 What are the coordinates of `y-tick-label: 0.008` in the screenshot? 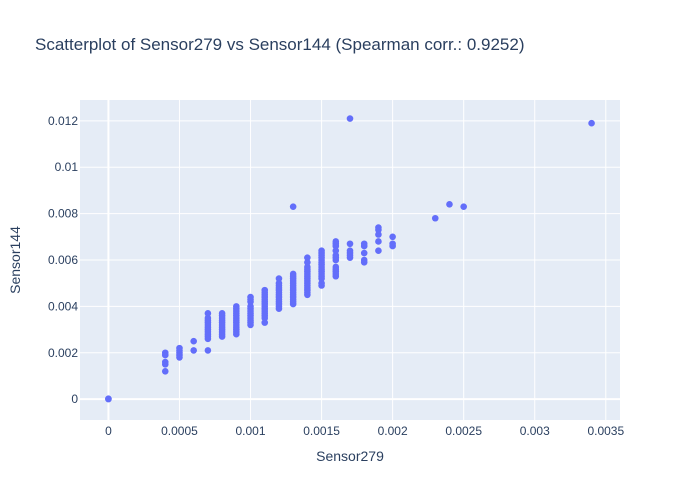 It's located at (63, 214).